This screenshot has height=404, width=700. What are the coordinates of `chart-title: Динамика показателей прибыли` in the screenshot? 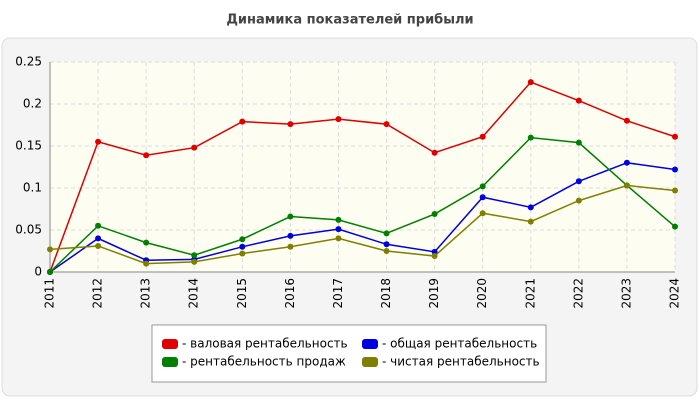 It's located at (349, 20).